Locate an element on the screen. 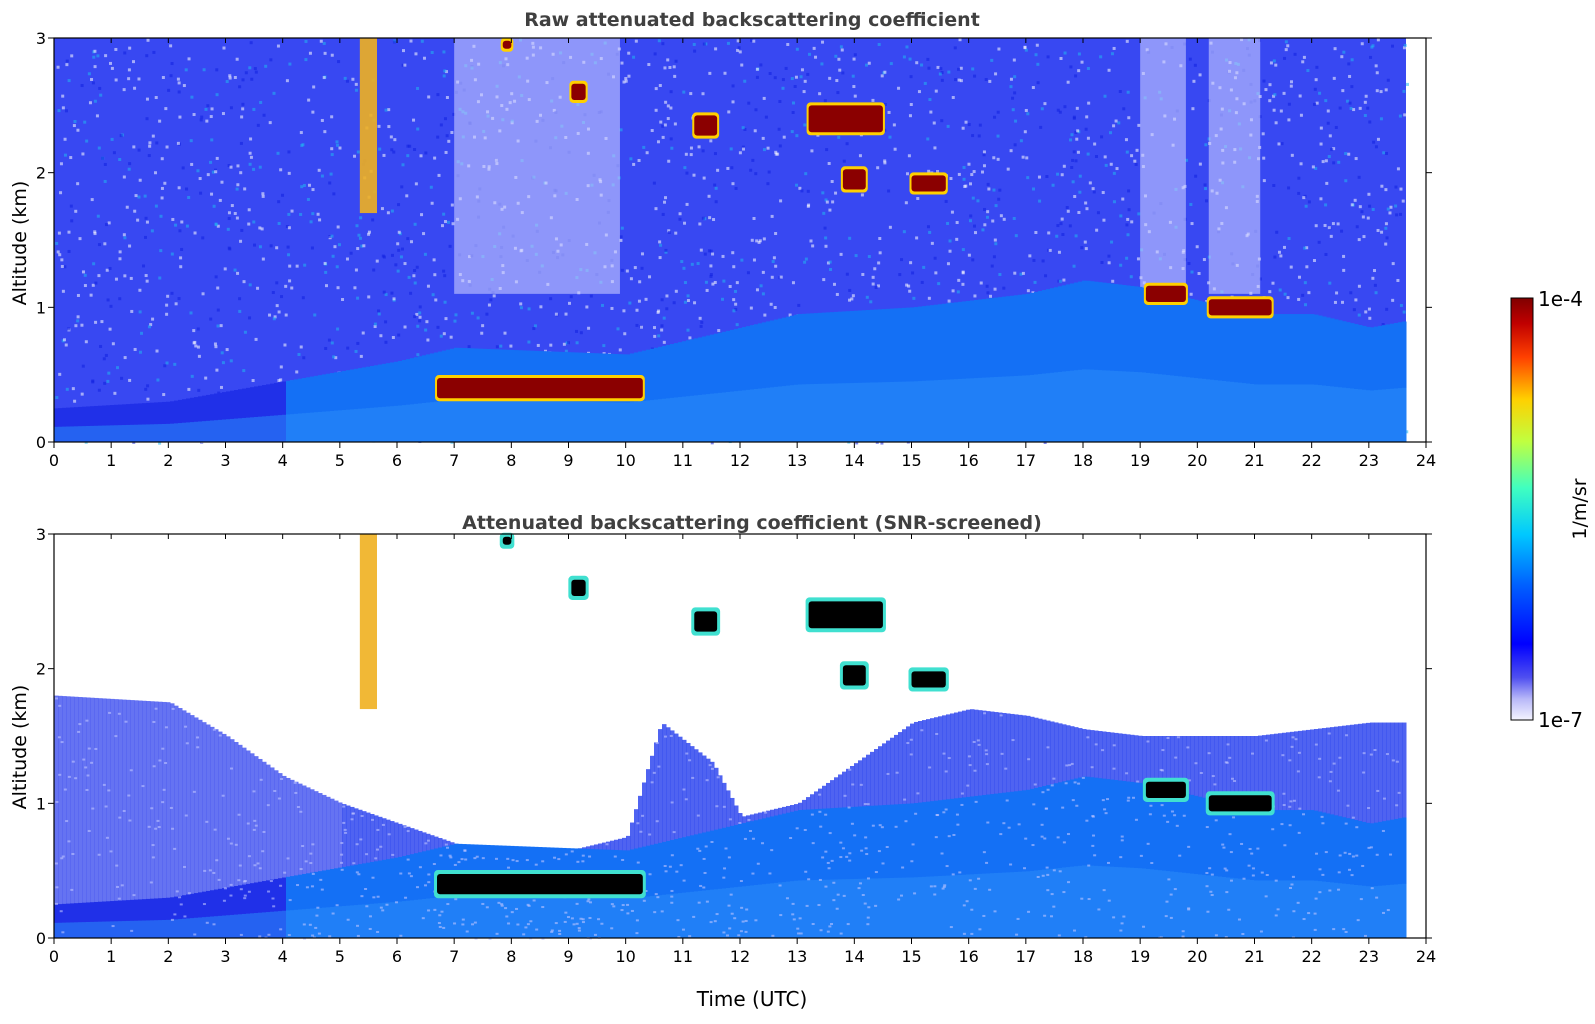 This screenshot has height=1024, width=1595. y-tick-label: 0 is located at coordinates (41, 442).